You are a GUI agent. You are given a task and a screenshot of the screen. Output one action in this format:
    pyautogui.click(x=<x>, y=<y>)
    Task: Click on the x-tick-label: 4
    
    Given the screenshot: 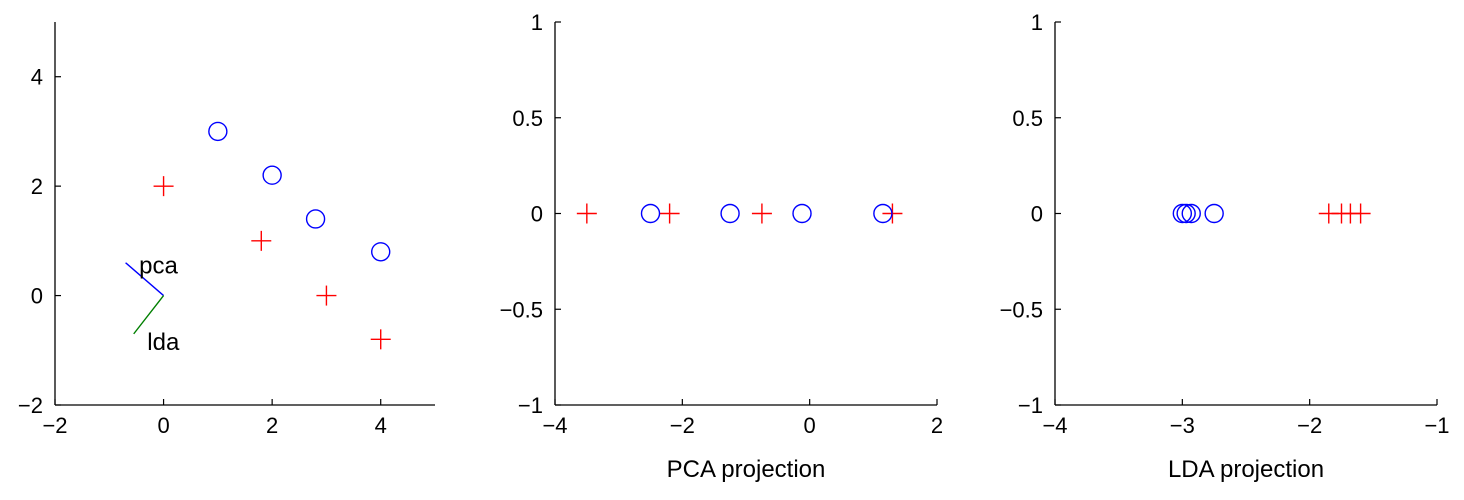 What is the action you would take?
    pyautogui.click(x=381, y=425)
    